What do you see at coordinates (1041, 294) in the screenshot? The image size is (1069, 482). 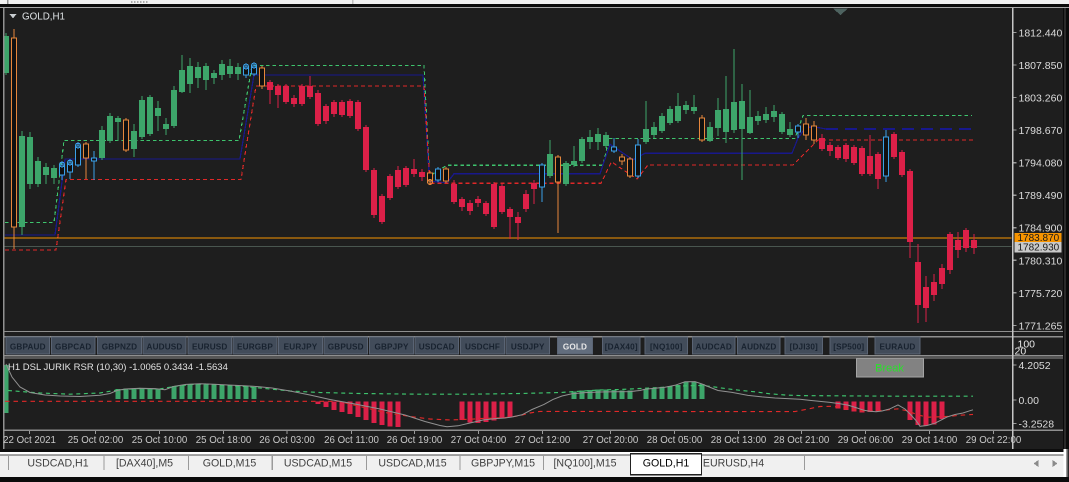 I see `svg-text: 1775.720` at bounding box center [1041, 294].